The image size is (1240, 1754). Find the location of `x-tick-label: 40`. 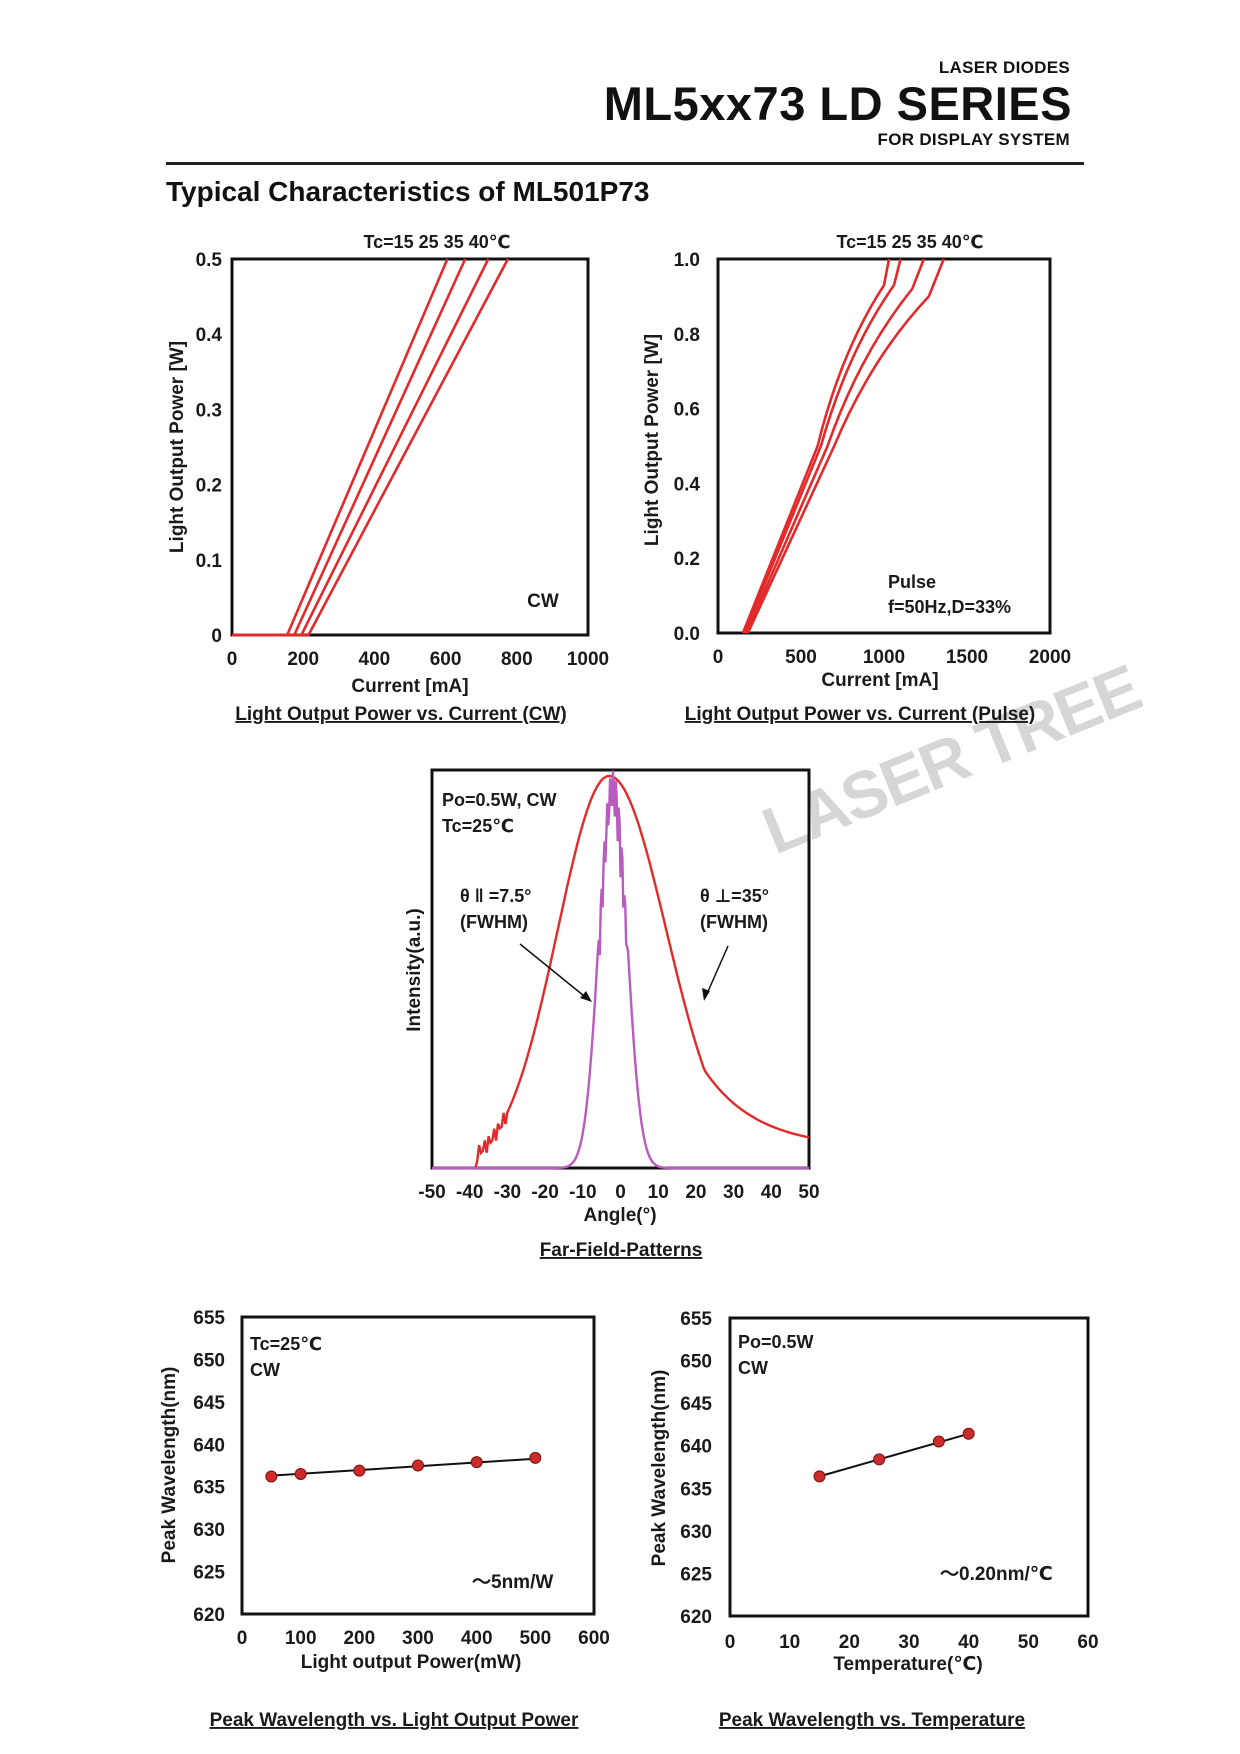

x-tick-label: 40 is located at coordinates (771, 1192).